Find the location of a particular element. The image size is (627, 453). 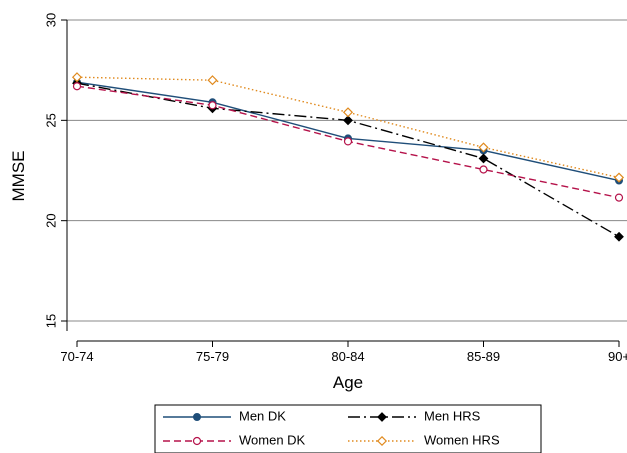

legend-item: Men DK is located at coordinates (224, 415).